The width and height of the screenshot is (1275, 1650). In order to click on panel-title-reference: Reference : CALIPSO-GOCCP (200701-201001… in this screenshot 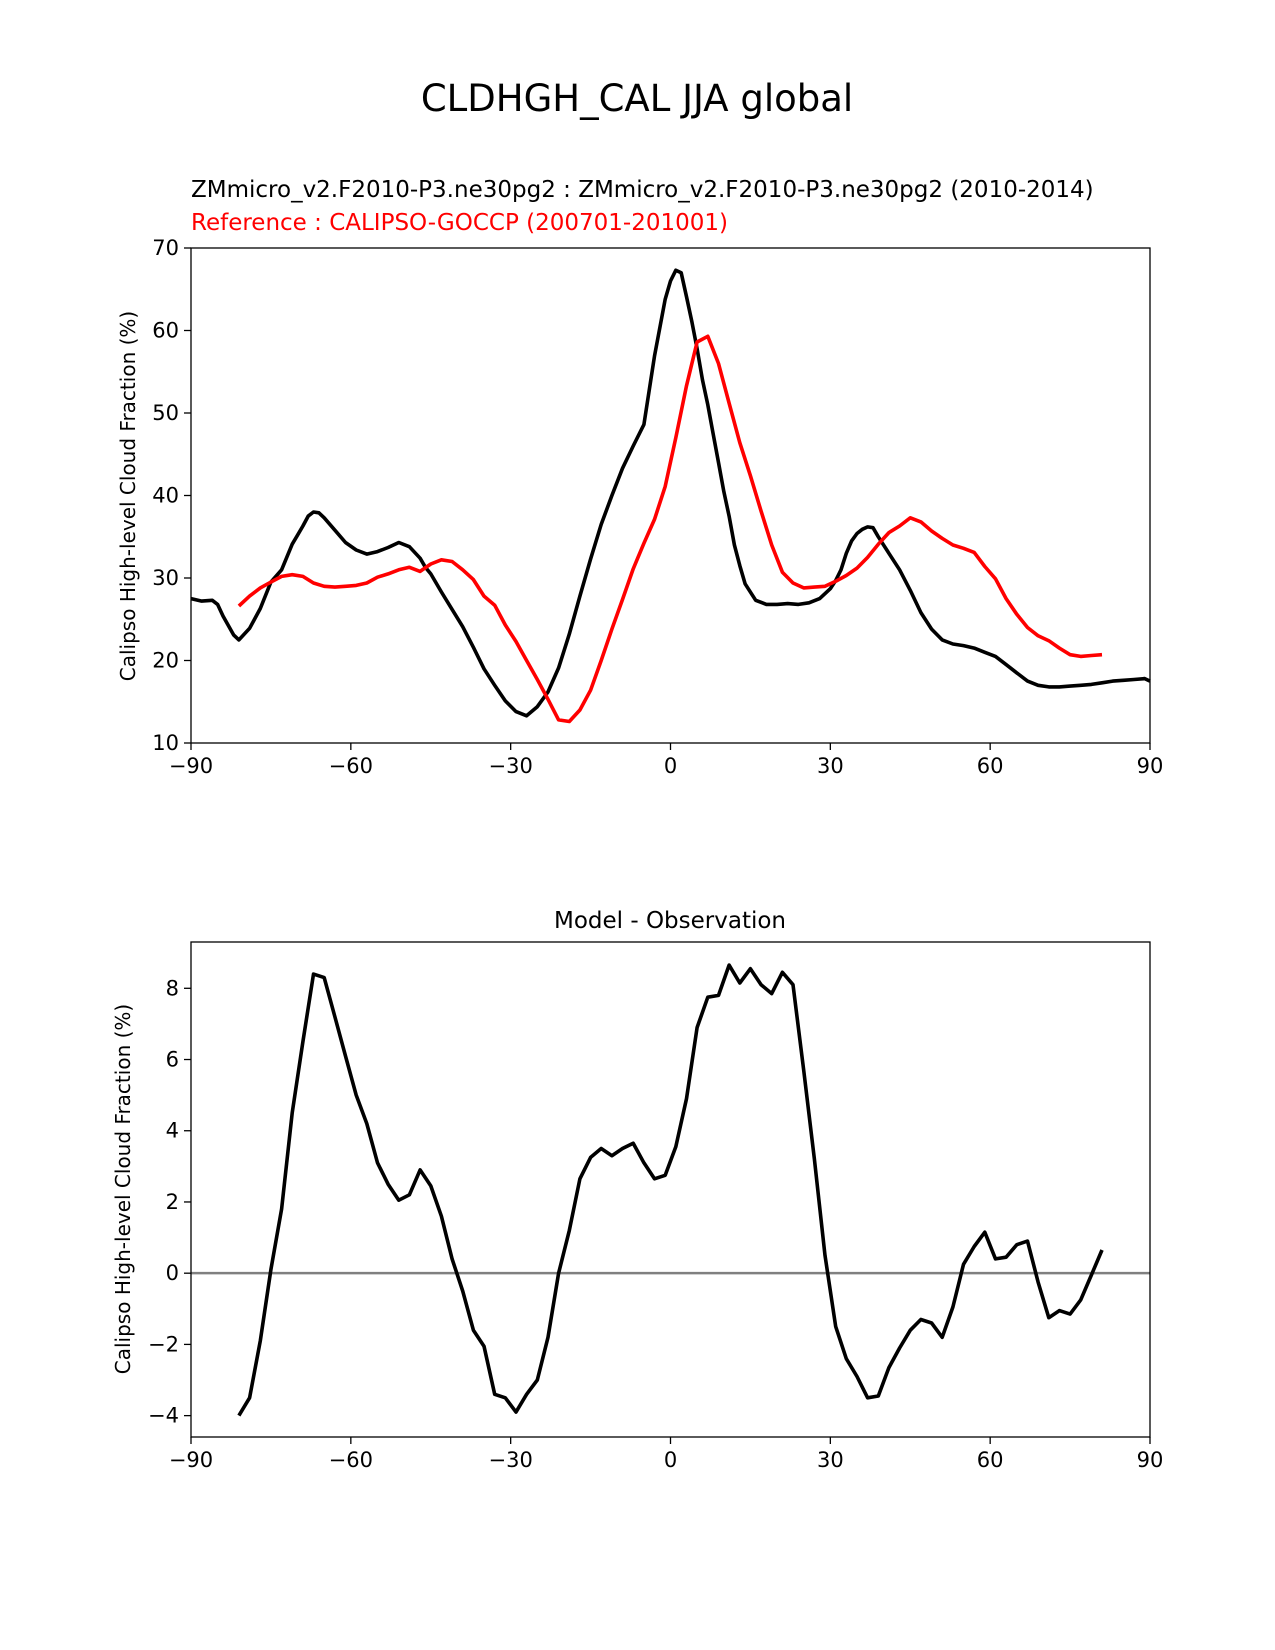, I will do `click(459, 223)`.